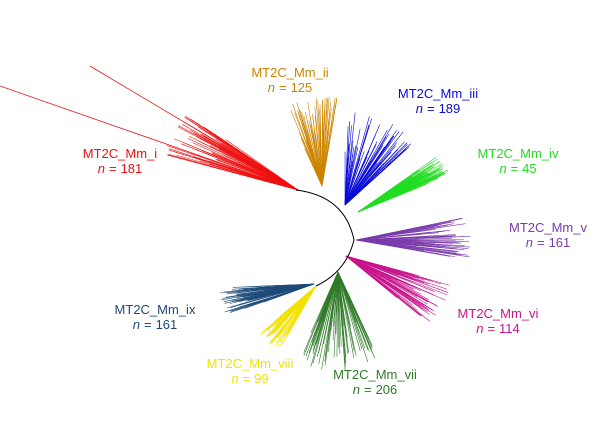 The height and width of the screenshot is (427, 607). What do you see at coordinates (249, 378) in the screenshot?
I see `clade-count: n = 99` at bounding box center [249, 378].